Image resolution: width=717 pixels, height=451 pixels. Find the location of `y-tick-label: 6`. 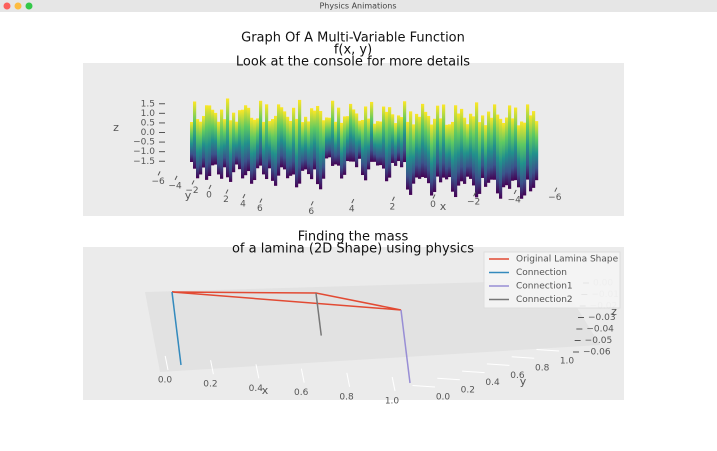

y-tick-label: 6 is located at coordinates (260, 209).